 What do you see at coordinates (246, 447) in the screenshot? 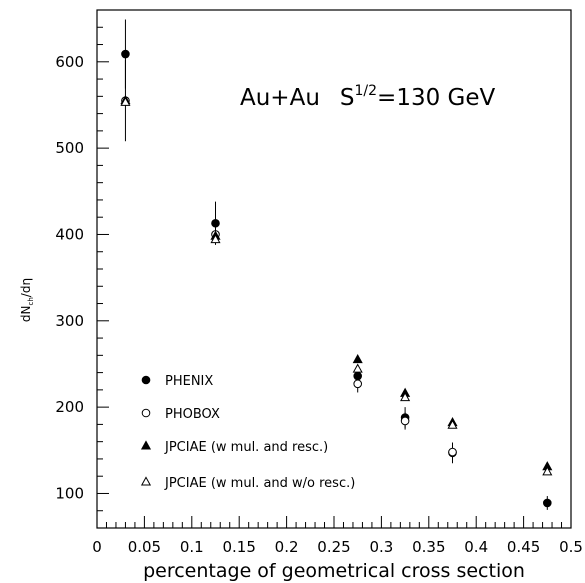
I see `legend-label: JPCIAE (w mul. and resc.)` at bounding box center [246, 447].